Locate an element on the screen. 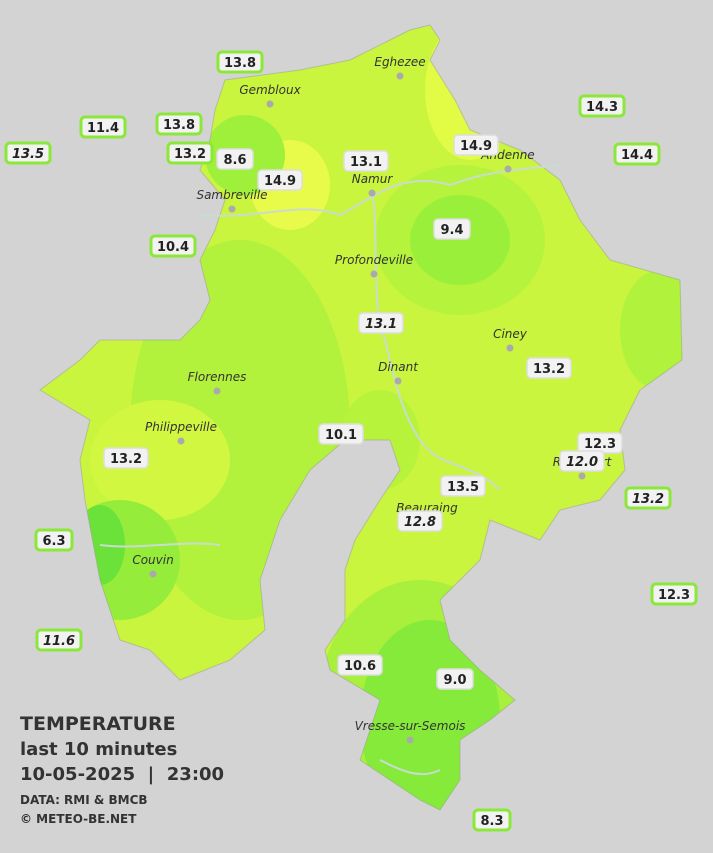 Image resolution: width=713 pixels, height=853 pixels. legend-title: TEMPERATURE is located at coordinates (98, 724).